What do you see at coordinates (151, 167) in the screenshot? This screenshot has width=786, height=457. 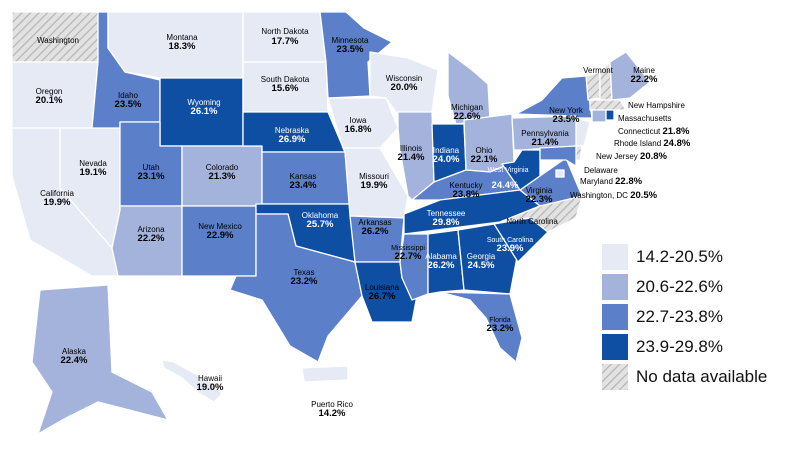 I see `label-utah-name: Utah` at bounding box center [151, 167].